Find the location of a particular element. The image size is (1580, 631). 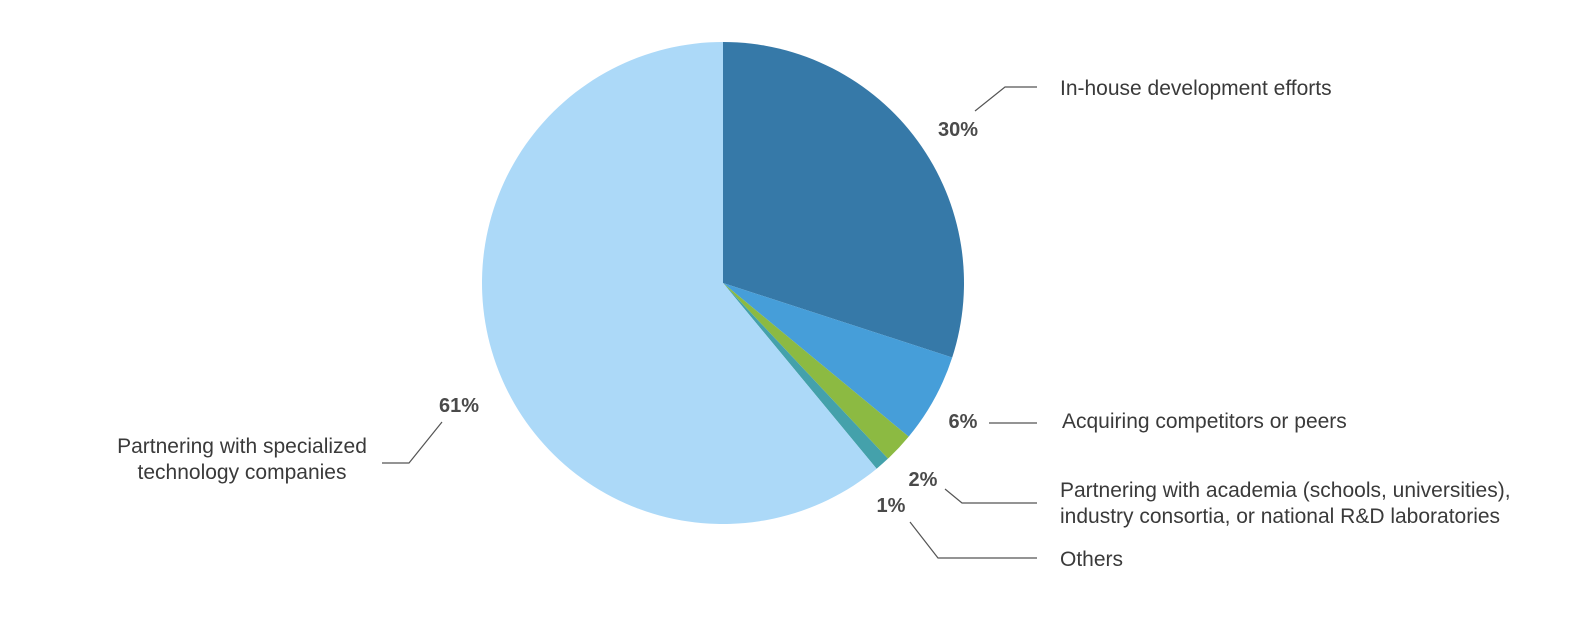

data-label-partnering-with-academia-schools-univers: 2% is located at coordinates (923, 480).